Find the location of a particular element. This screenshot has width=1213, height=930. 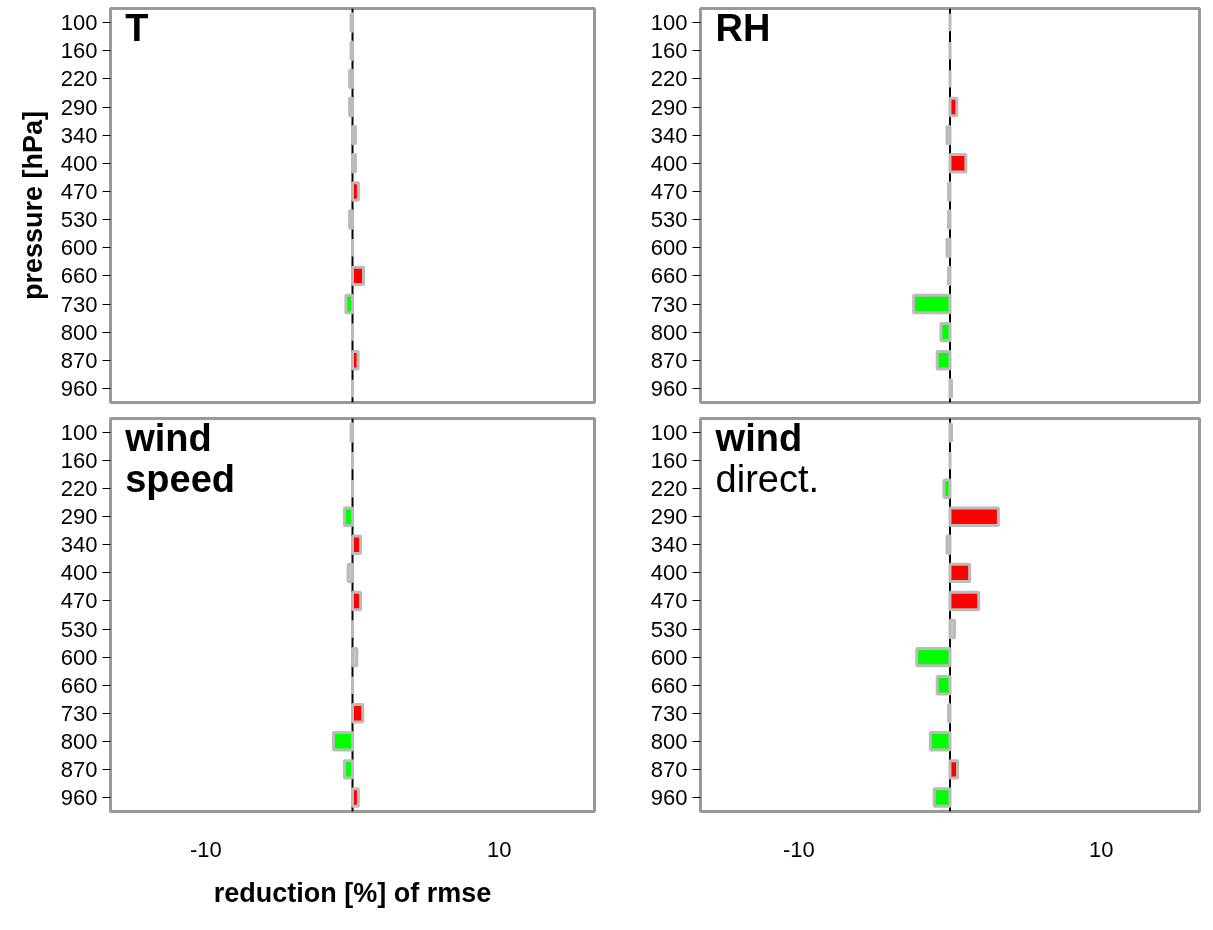

text: direct. is located at coordinates (767, 478).